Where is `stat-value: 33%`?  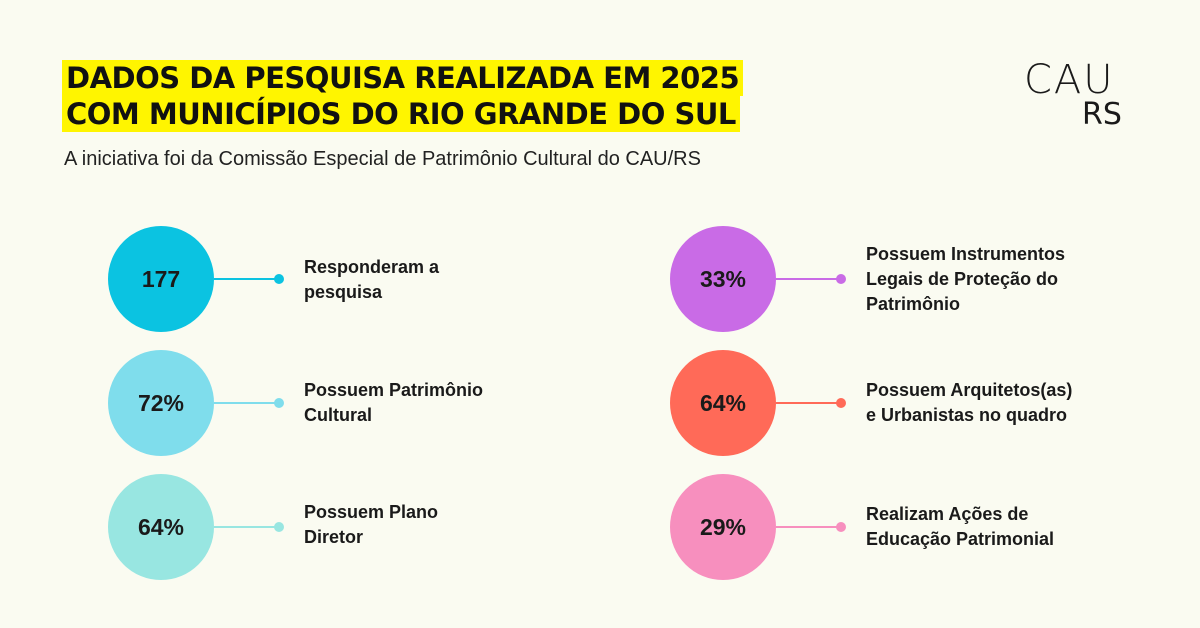 stat-value: 33% is located at coordinates (723, 278).